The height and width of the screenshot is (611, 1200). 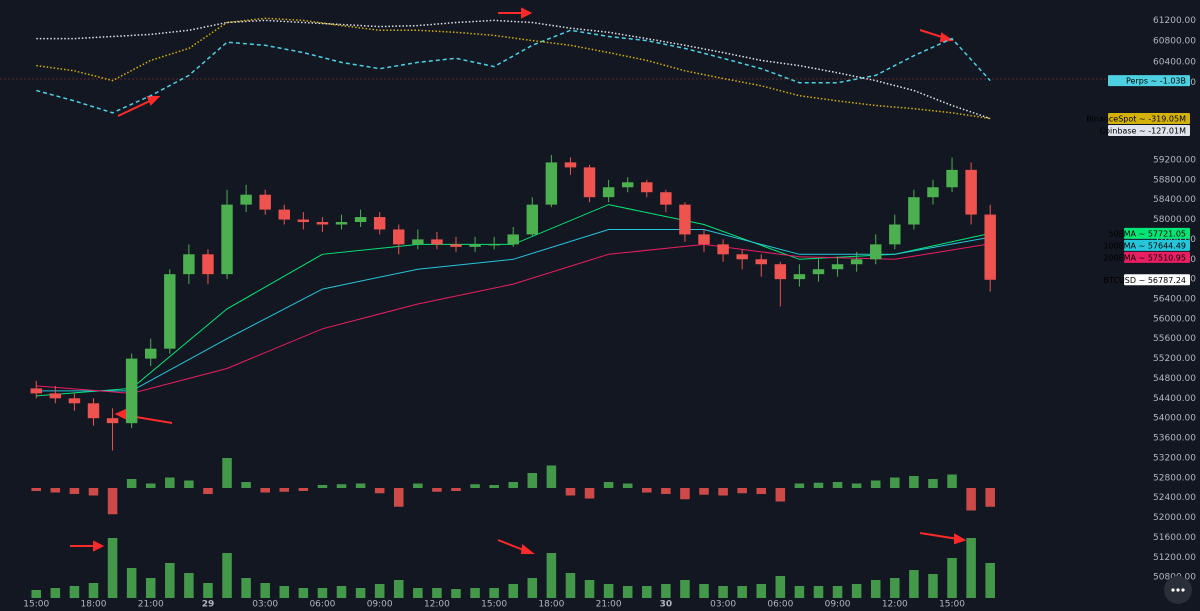 What do you see at coordinates (494, 605) in the screenshot?
I see `x-tick-label: 15:00` at bounding box center [494, 605].